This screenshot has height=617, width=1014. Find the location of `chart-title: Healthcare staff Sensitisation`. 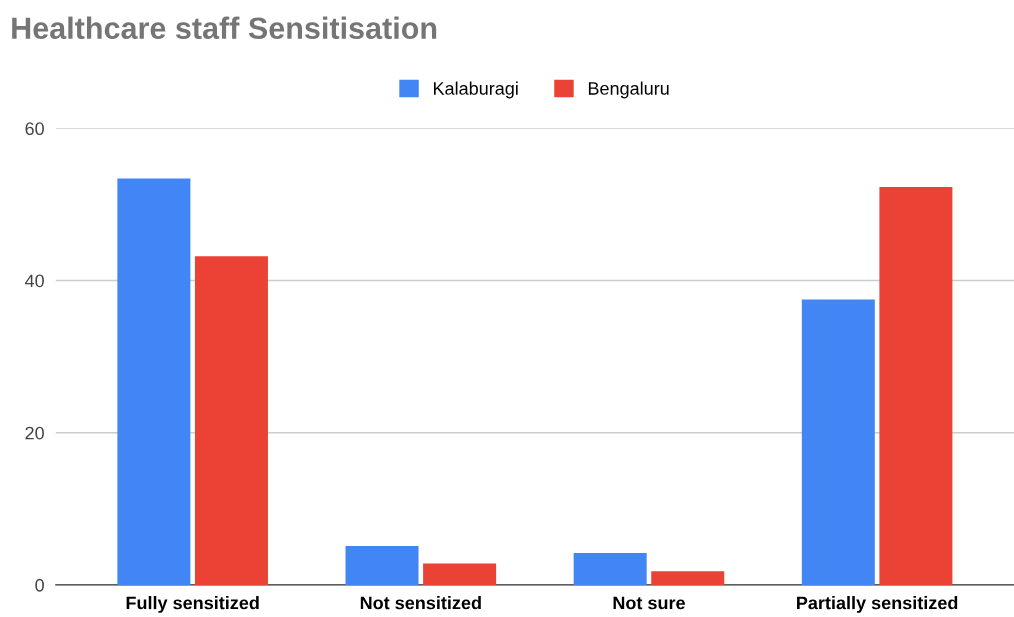

chart-title: Healthcare staff Sensitisation is located at coordinates (224, 28).